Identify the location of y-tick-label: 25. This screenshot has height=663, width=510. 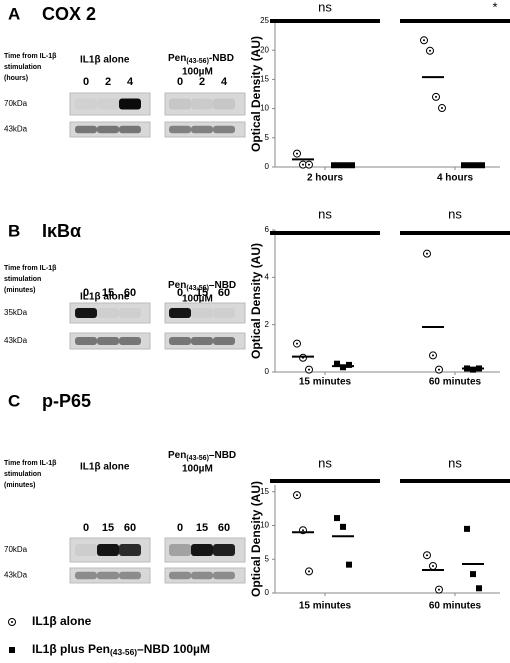
(264, 20).